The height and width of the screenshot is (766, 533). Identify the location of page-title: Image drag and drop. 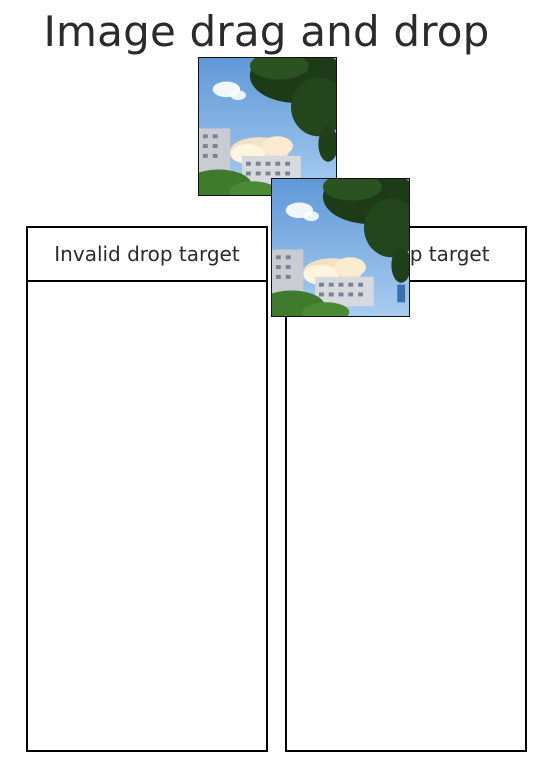
(266, 31).